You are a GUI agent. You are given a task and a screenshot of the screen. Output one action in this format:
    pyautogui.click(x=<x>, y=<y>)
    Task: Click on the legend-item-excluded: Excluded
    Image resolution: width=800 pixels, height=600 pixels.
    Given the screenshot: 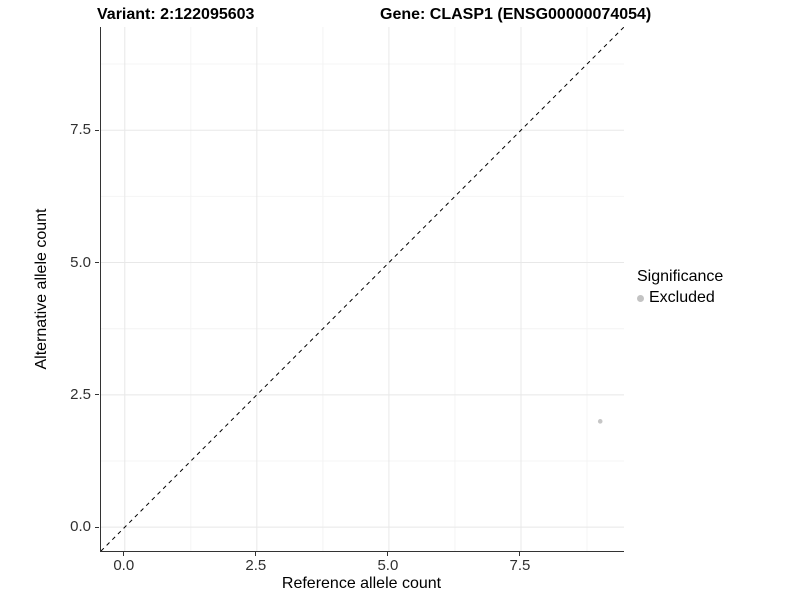 What is the action you would take?
    pyautogui.click(x=680, y=298)
    